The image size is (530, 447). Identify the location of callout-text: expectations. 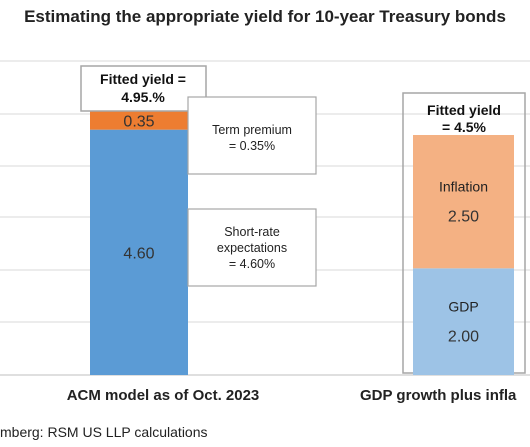
(252, 248).